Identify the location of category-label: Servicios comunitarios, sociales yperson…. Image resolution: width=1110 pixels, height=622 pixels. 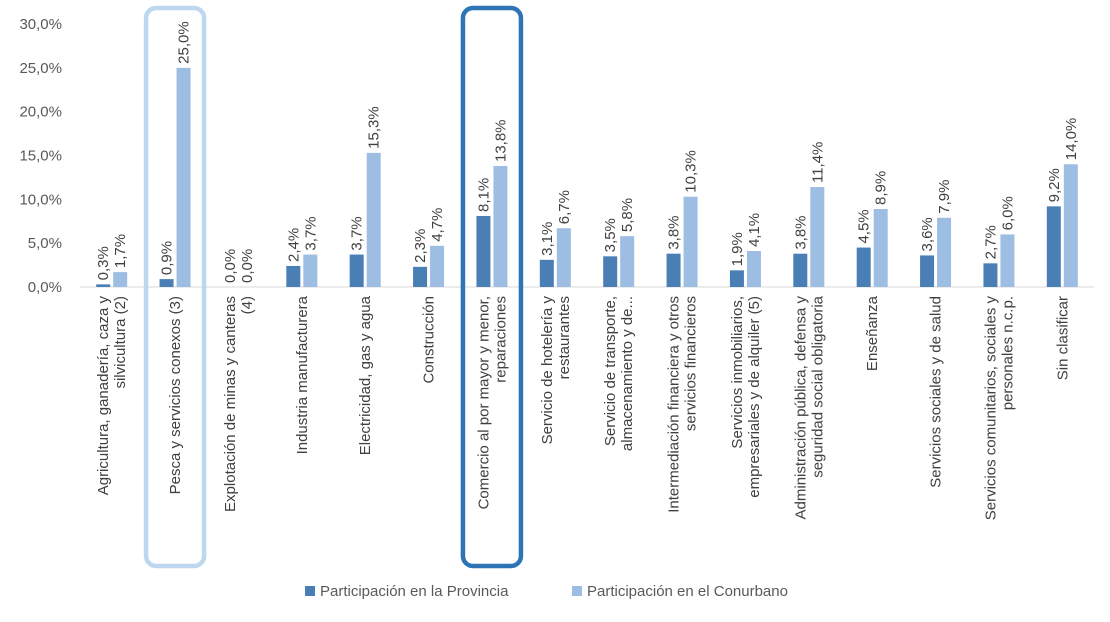
(999, 408).